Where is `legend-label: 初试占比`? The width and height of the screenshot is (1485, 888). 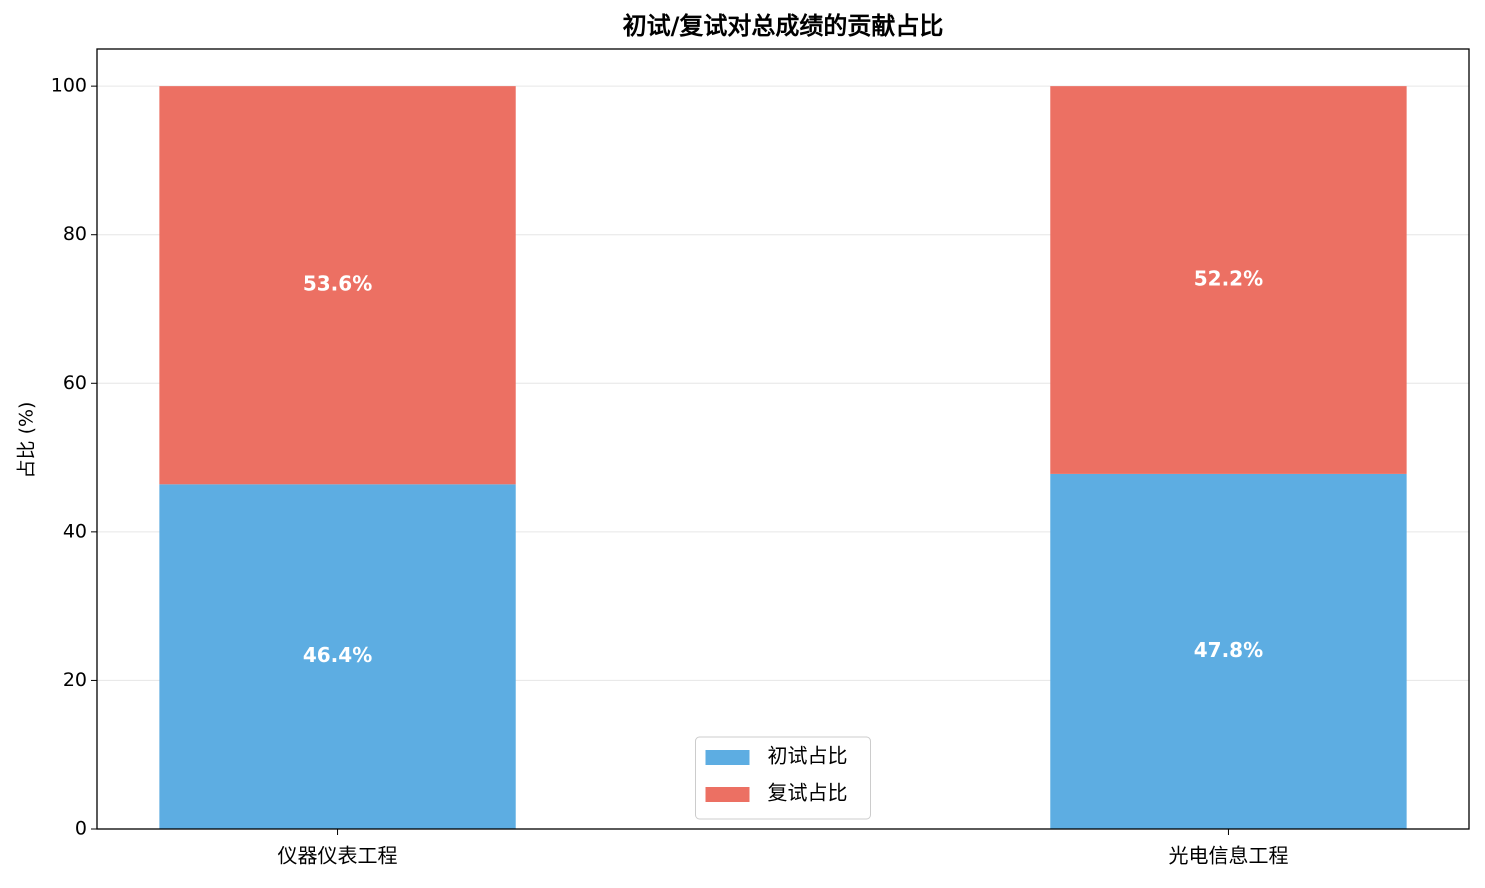
legend-label: 初试占比 is located at coordinates (808, 756).